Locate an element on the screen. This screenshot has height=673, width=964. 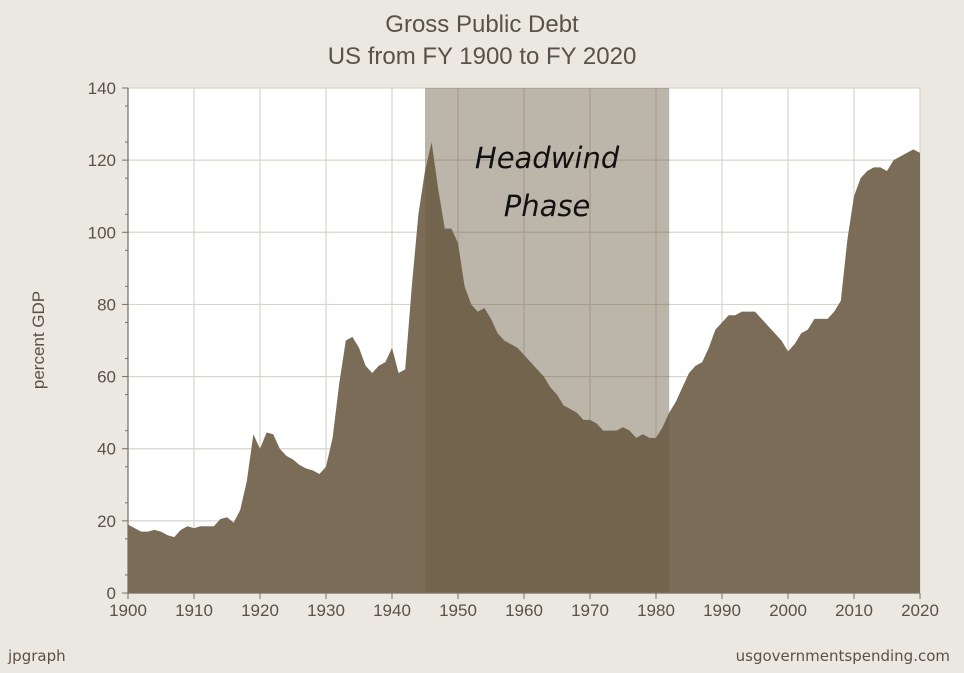
x-tick-label-2010: 2010 is located at coordinates (854, 610).